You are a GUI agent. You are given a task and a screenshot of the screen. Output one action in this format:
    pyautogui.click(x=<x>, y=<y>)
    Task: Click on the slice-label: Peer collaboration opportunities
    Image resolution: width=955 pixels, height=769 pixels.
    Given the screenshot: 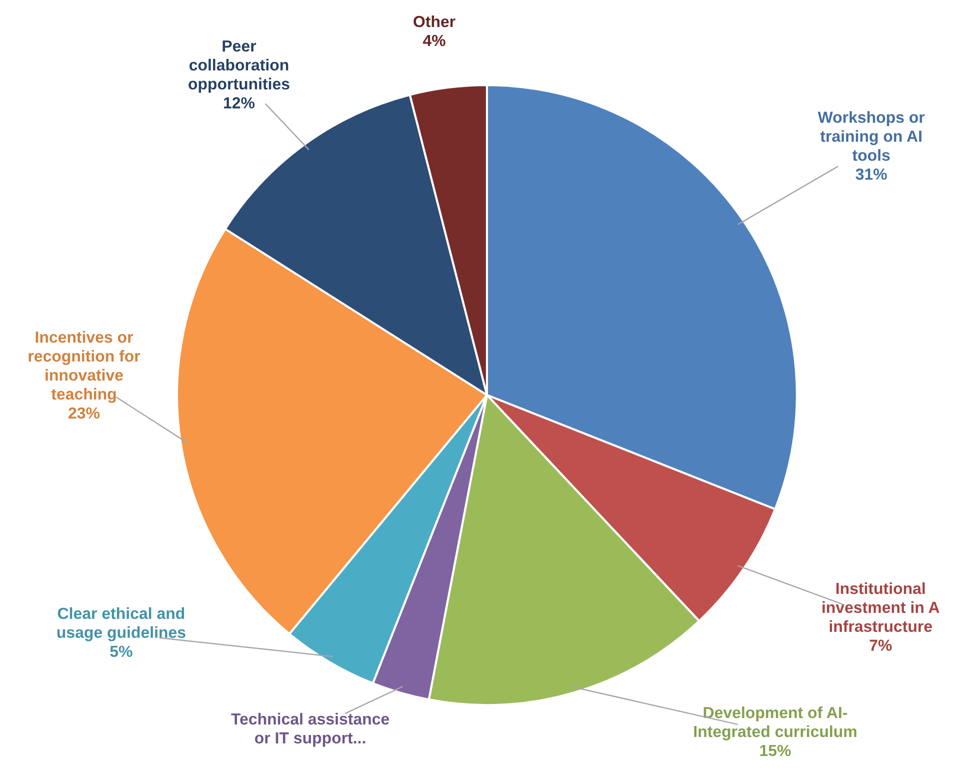 What is the action you would take?
    pyautogui.click(x=239, y=66)
    